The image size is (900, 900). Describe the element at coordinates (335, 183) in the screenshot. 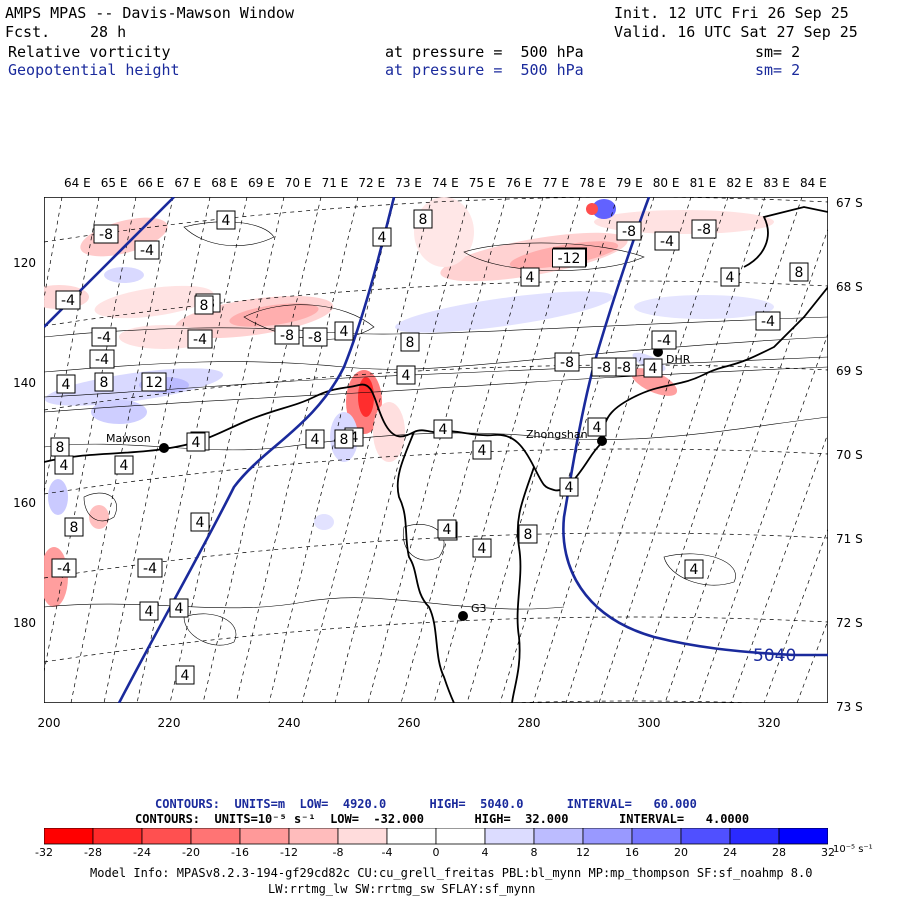

I see `longitude-label: 71 E` at that location.